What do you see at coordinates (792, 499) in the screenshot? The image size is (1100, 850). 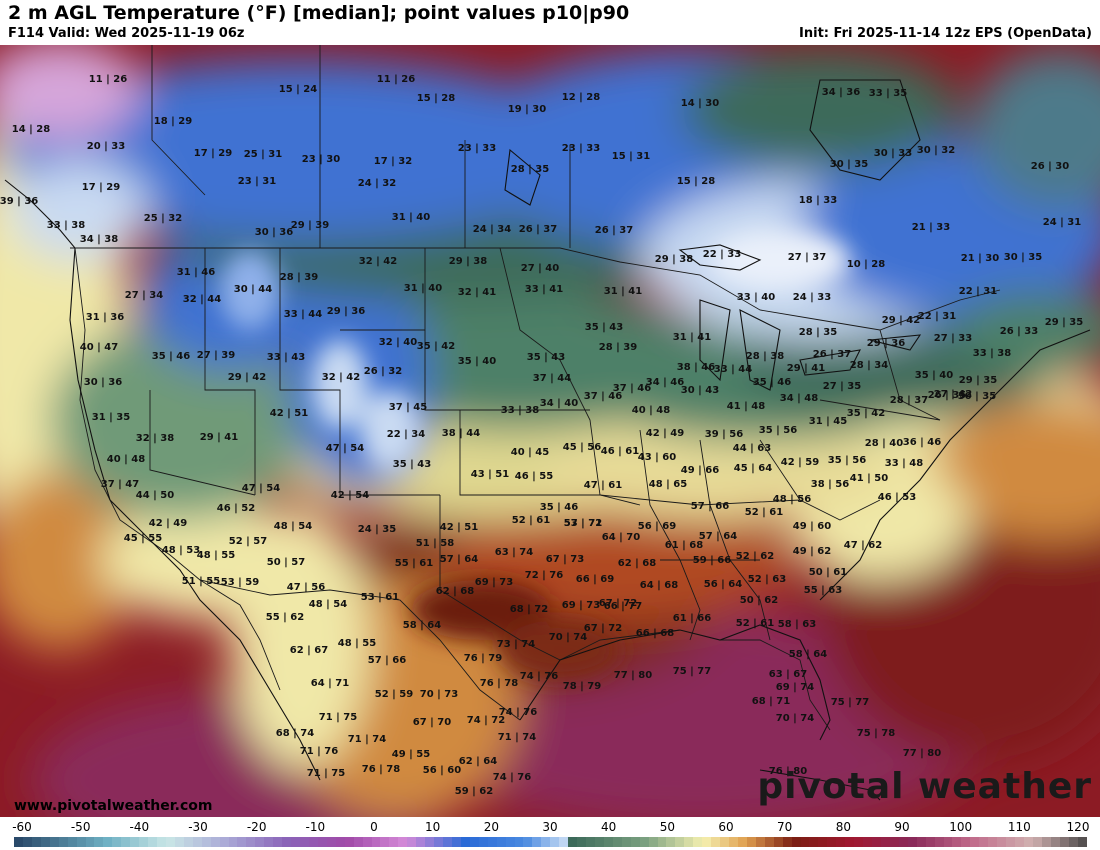 I see `point-value-label: 48 | 56` at bounding box center [792, 499].